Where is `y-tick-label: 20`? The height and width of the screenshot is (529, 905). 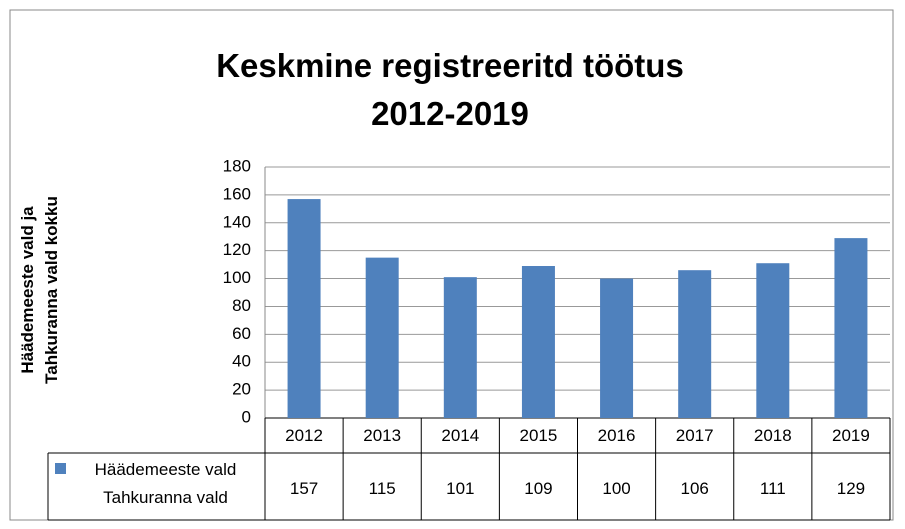 y-tick-label: 20 is located at coordinates (241, 389).